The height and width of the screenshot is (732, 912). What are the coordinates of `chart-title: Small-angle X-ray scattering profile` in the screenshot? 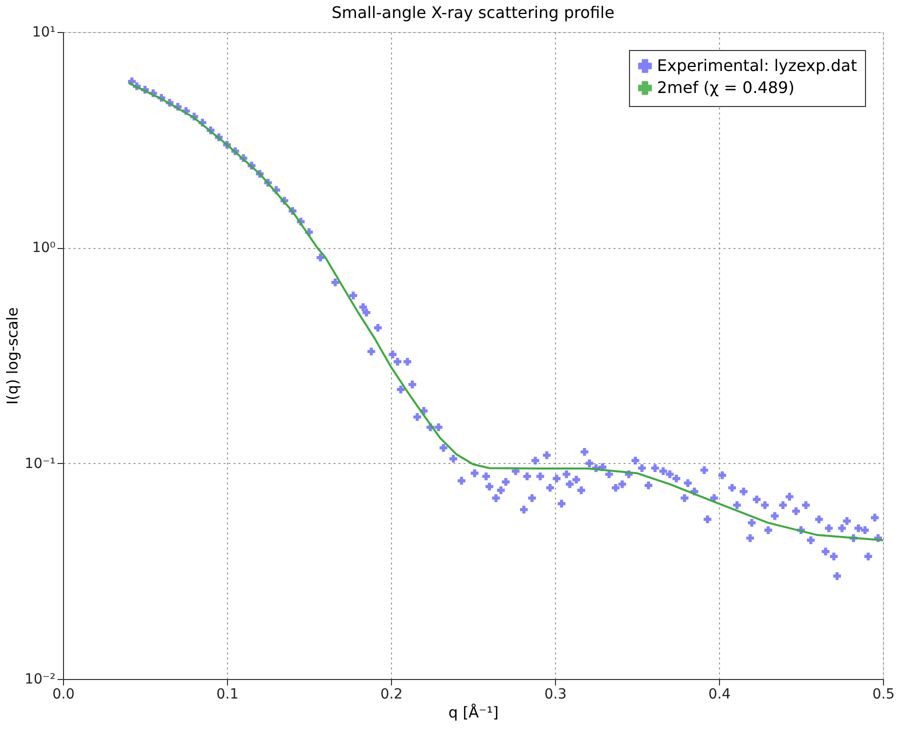 It's located at (473, 12).